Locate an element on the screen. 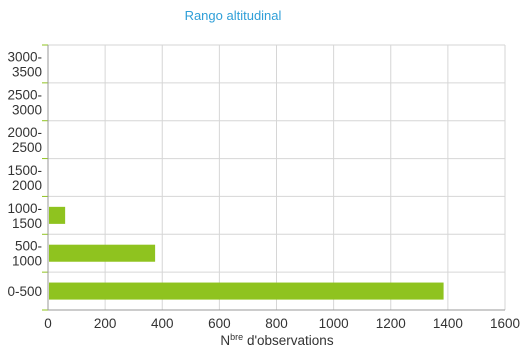 This screenshot has width=524, height=350. x-tick-label: 400 is located at coordinates (162, 323).